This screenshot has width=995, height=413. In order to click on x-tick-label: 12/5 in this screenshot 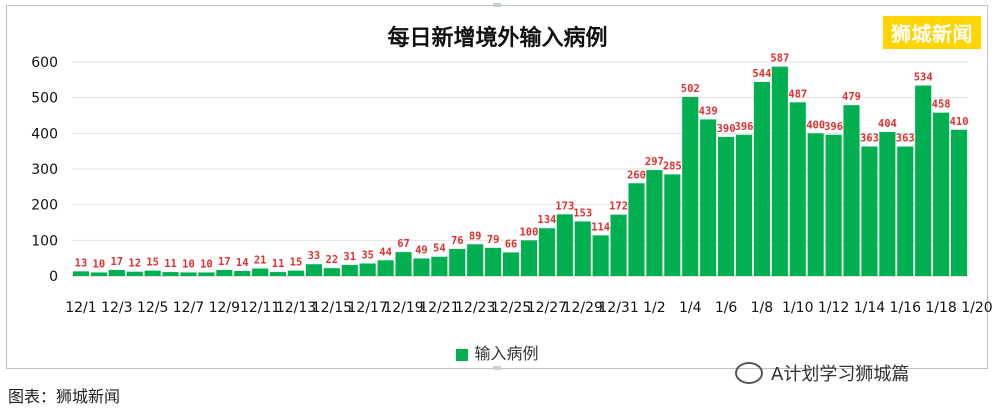, I will do `click(152, 308)`.